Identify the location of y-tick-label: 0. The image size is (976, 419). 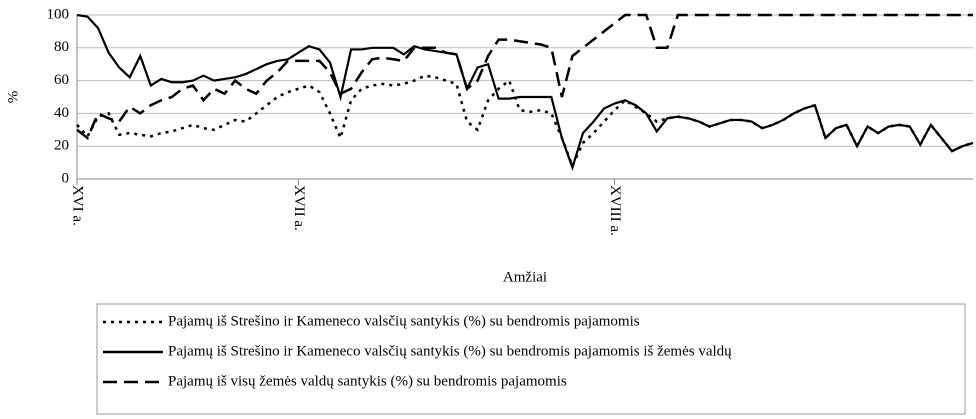
(66, 178).